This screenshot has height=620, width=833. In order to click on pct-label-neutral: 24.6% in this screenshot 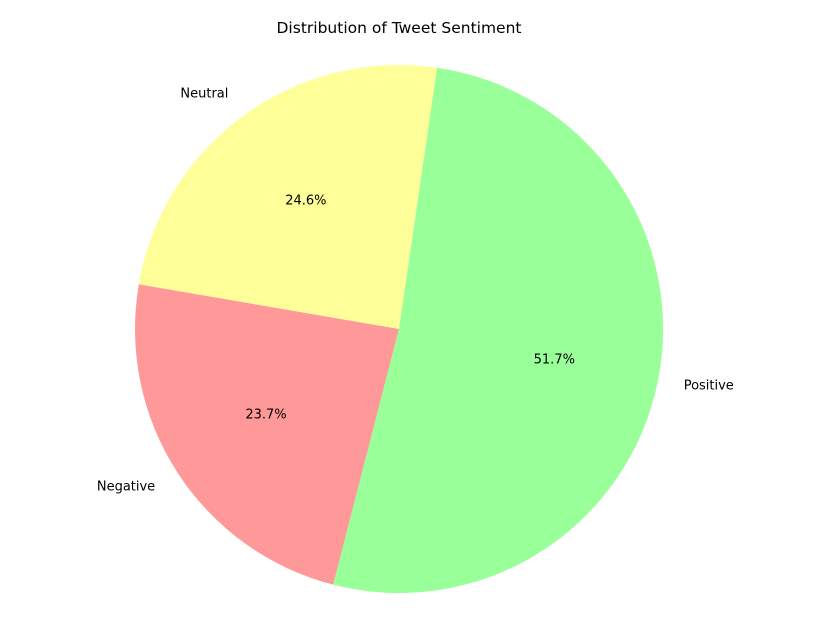, I will do `click(305, 200)`.